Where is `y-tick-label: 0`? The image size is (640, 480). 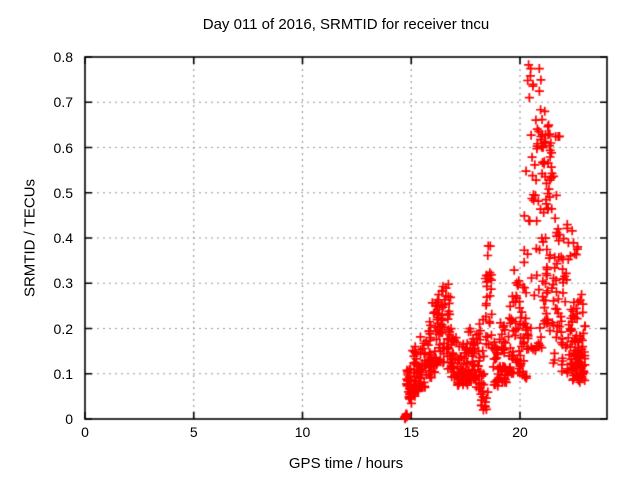 y-tick-label: 0 is located at coordinates (69, 419).